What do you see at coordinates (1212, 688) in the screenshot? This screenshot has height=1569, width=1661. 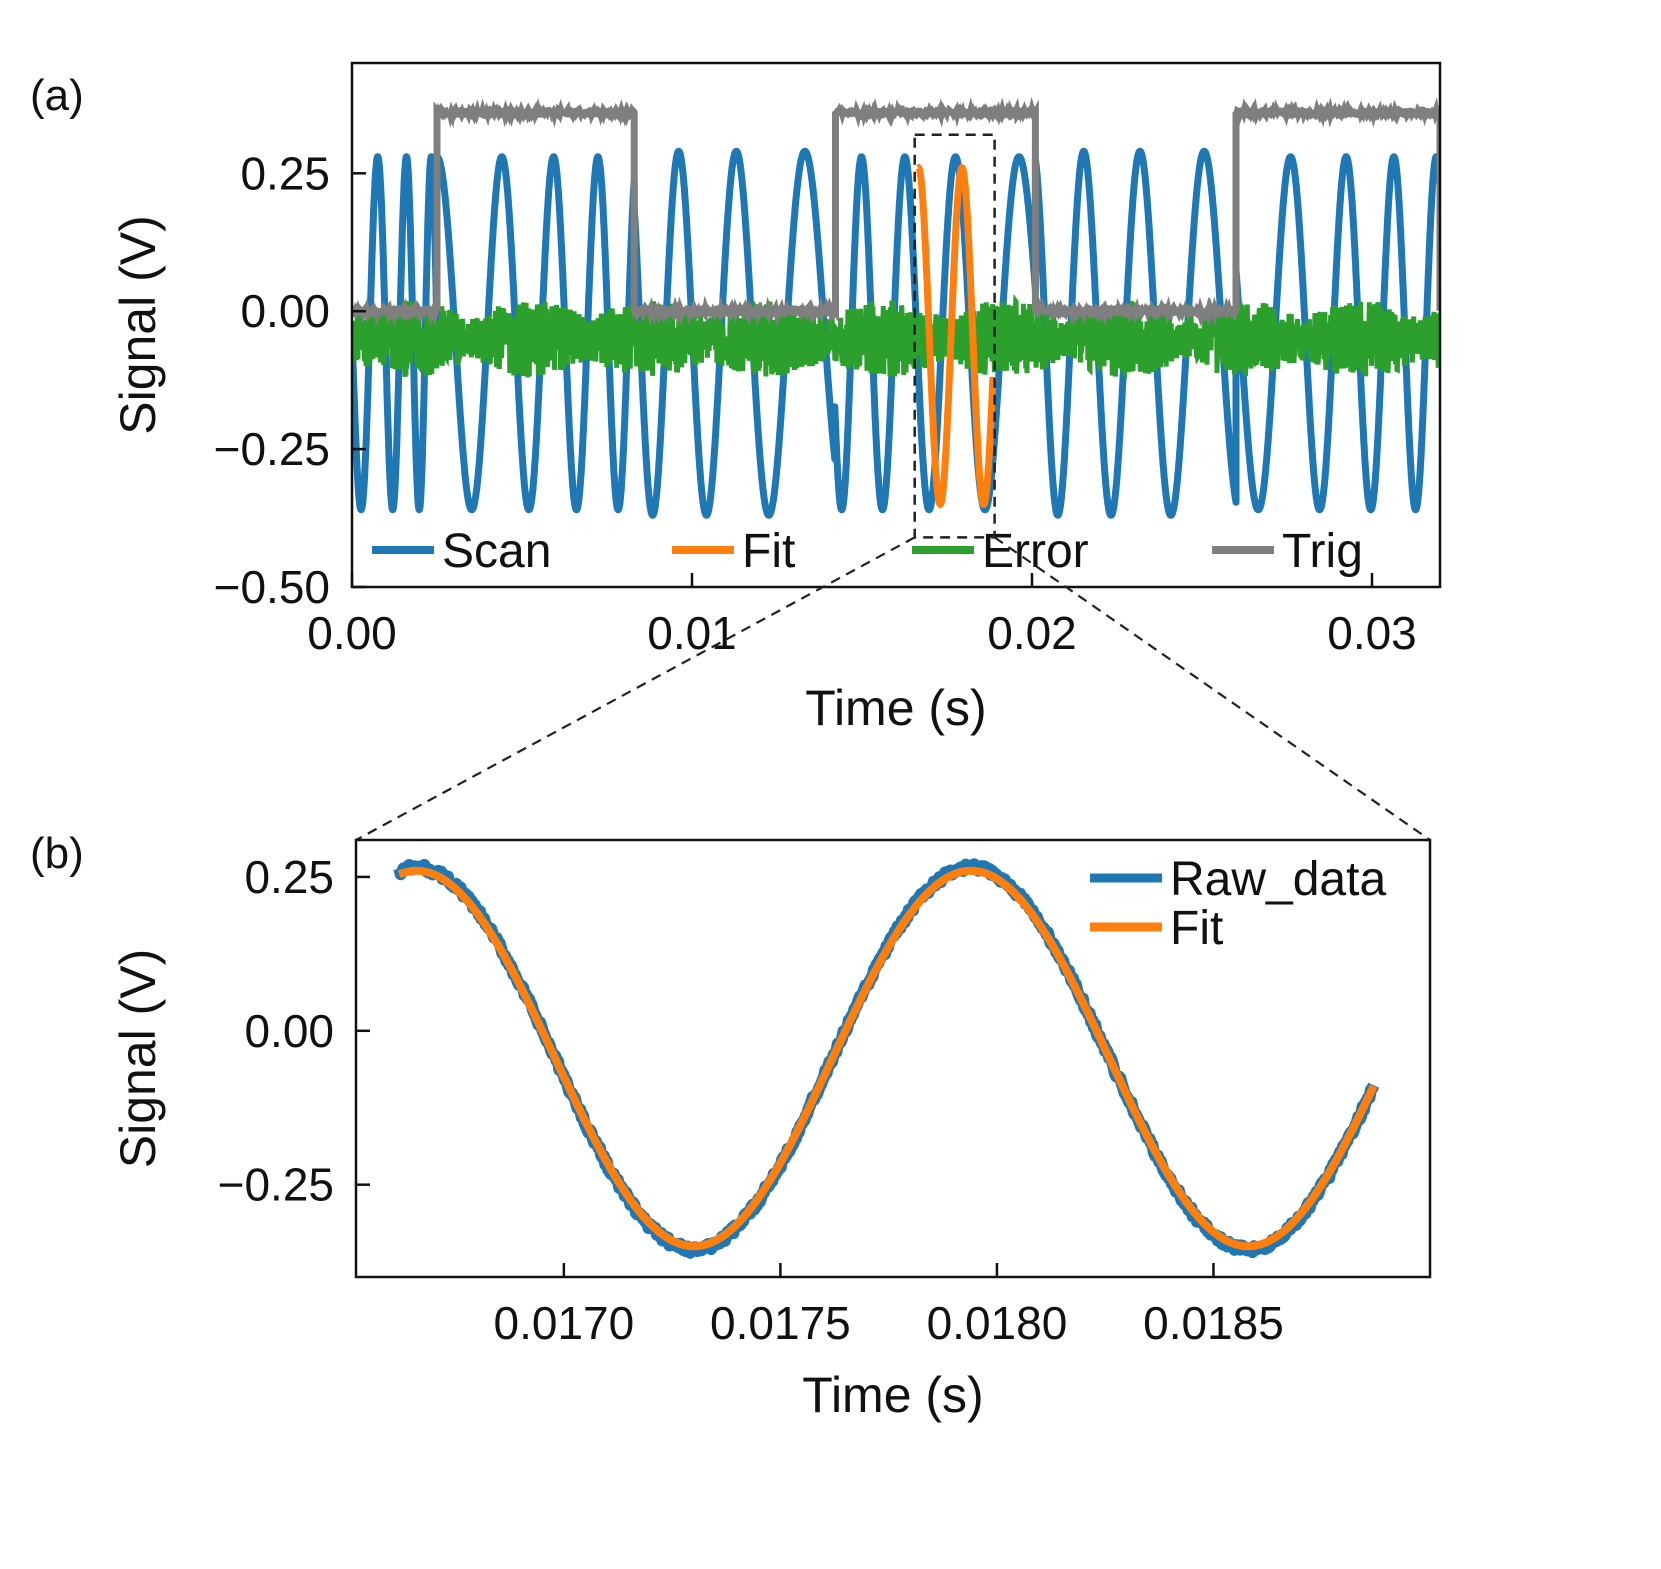 I see `zoom-connector-right` at bounding box center [1212, 688].